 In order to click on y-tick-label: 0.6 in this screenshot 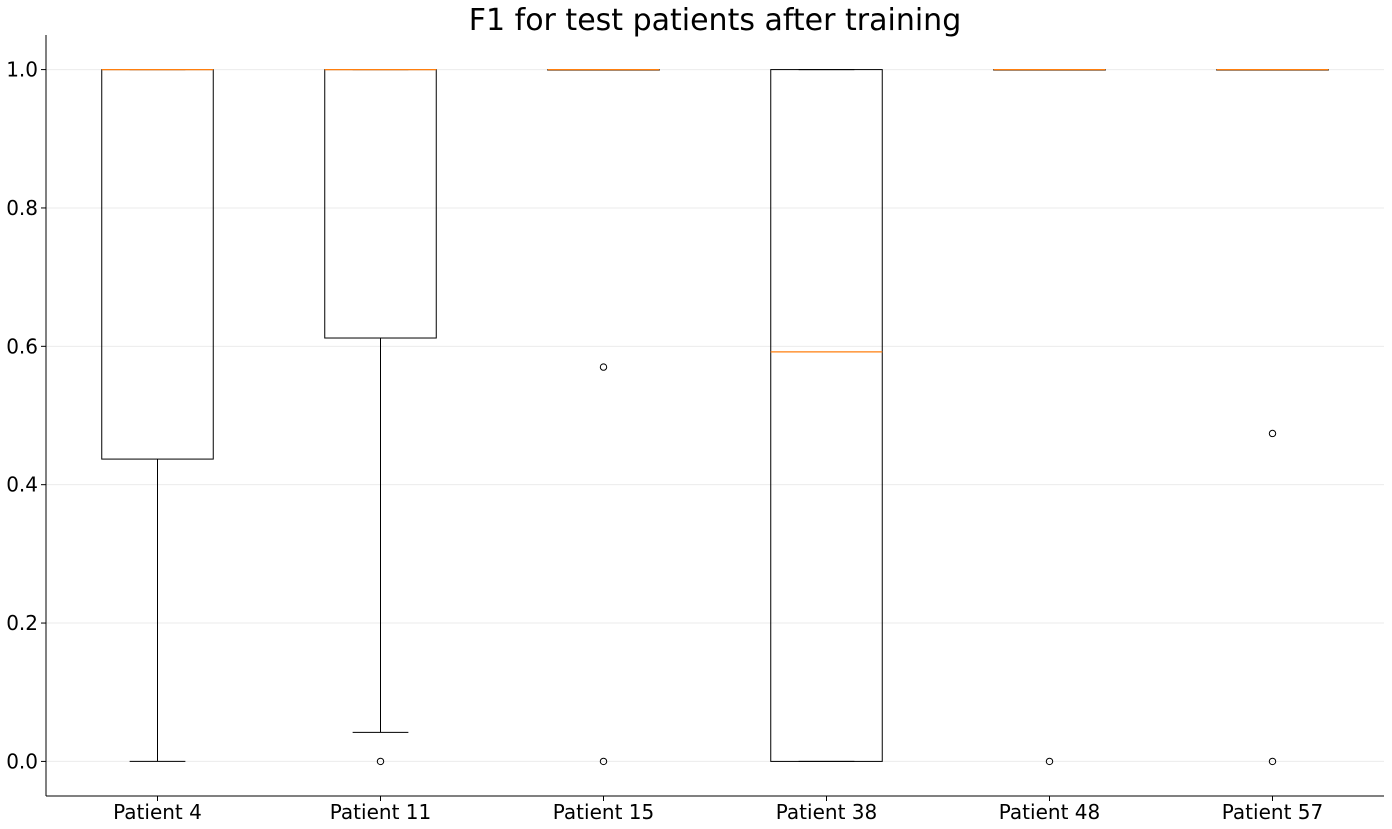, I will do `click(22, 346)`.